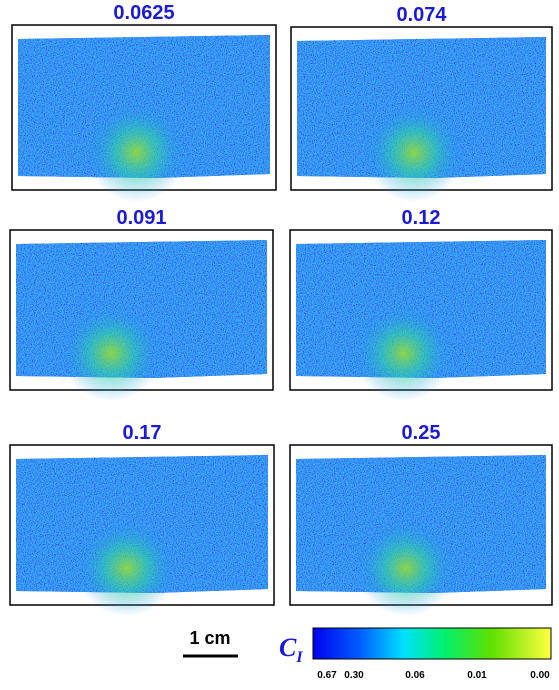 The width and height of the screenshot is (559, 690). I want to click on panel: 0.091, so click(141, 304).